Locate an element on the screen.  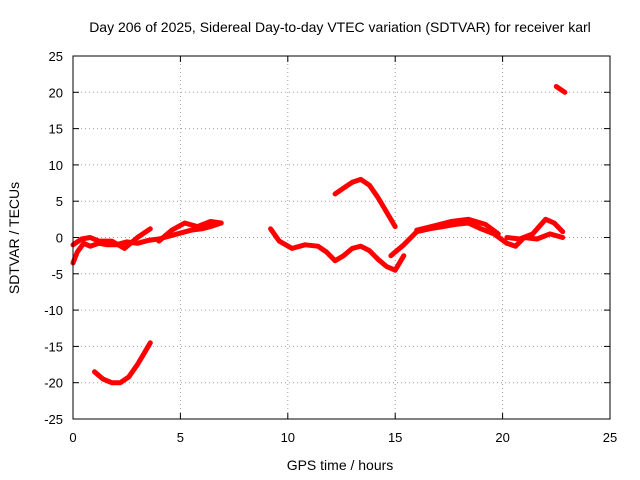
y-tick-label: -15 is located at coordinates (53, 346).